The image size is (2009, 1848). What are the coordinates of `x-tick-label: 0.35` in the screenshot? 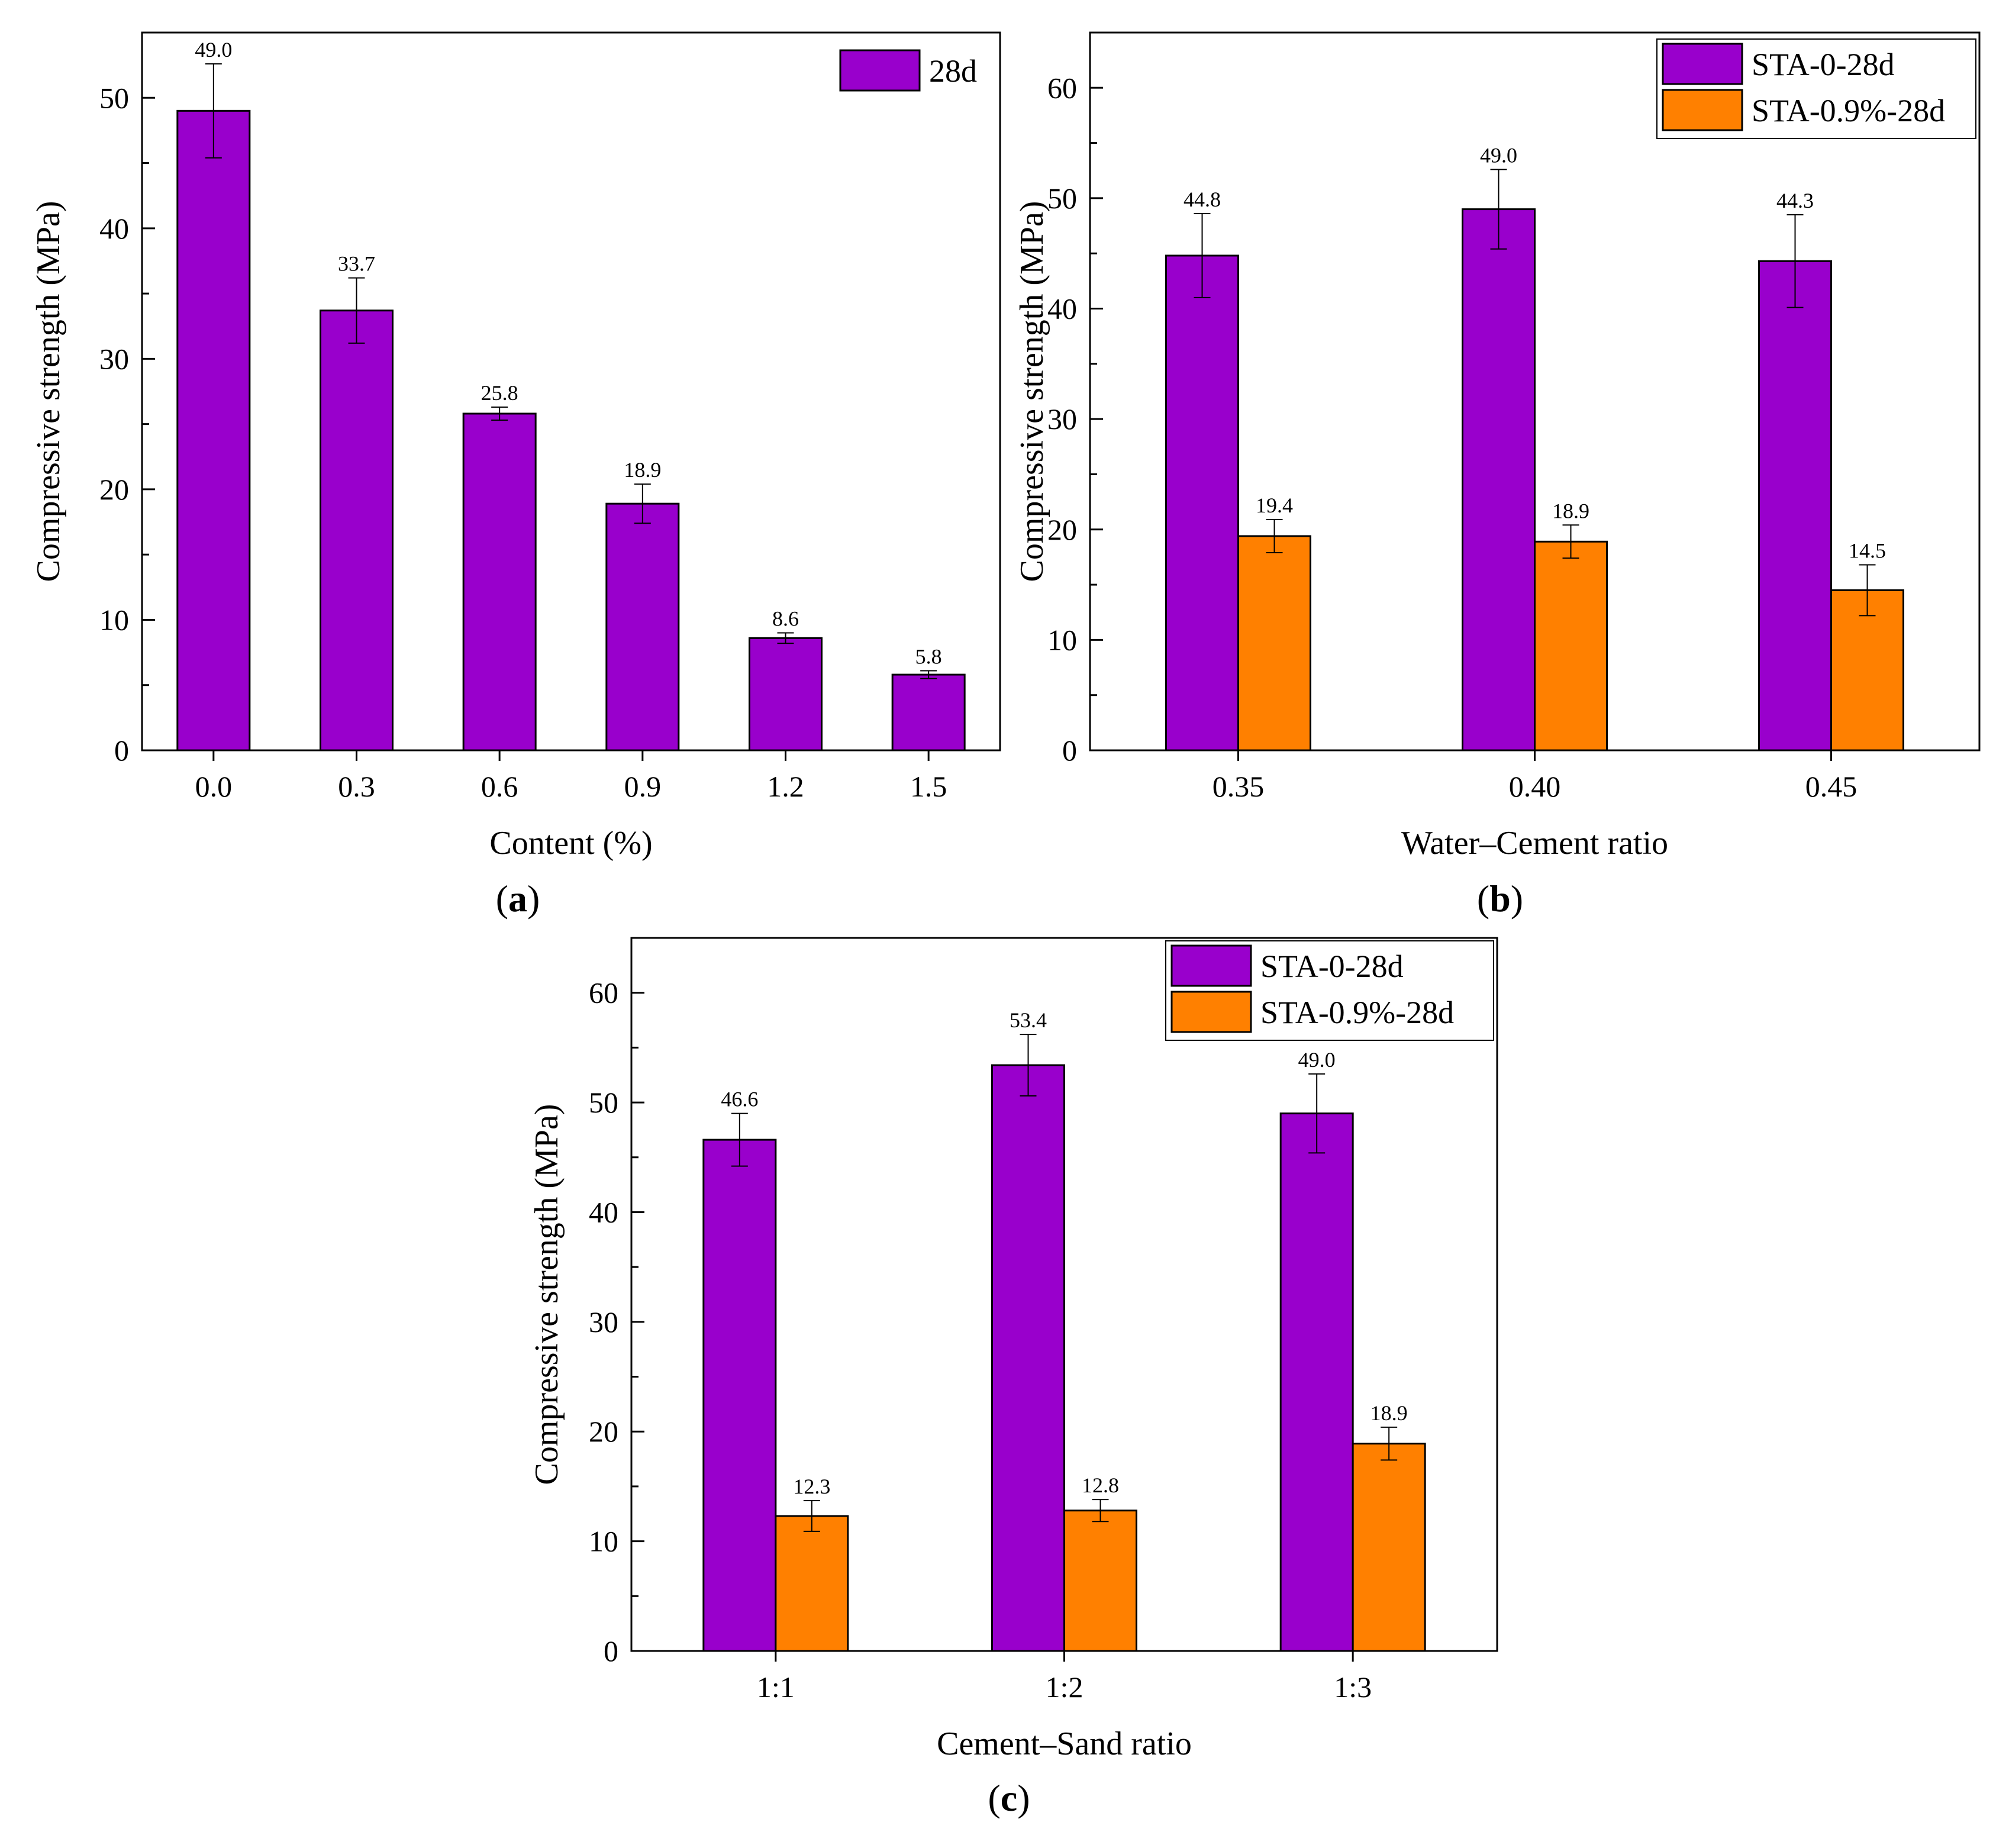 It's located at (1239, 786).